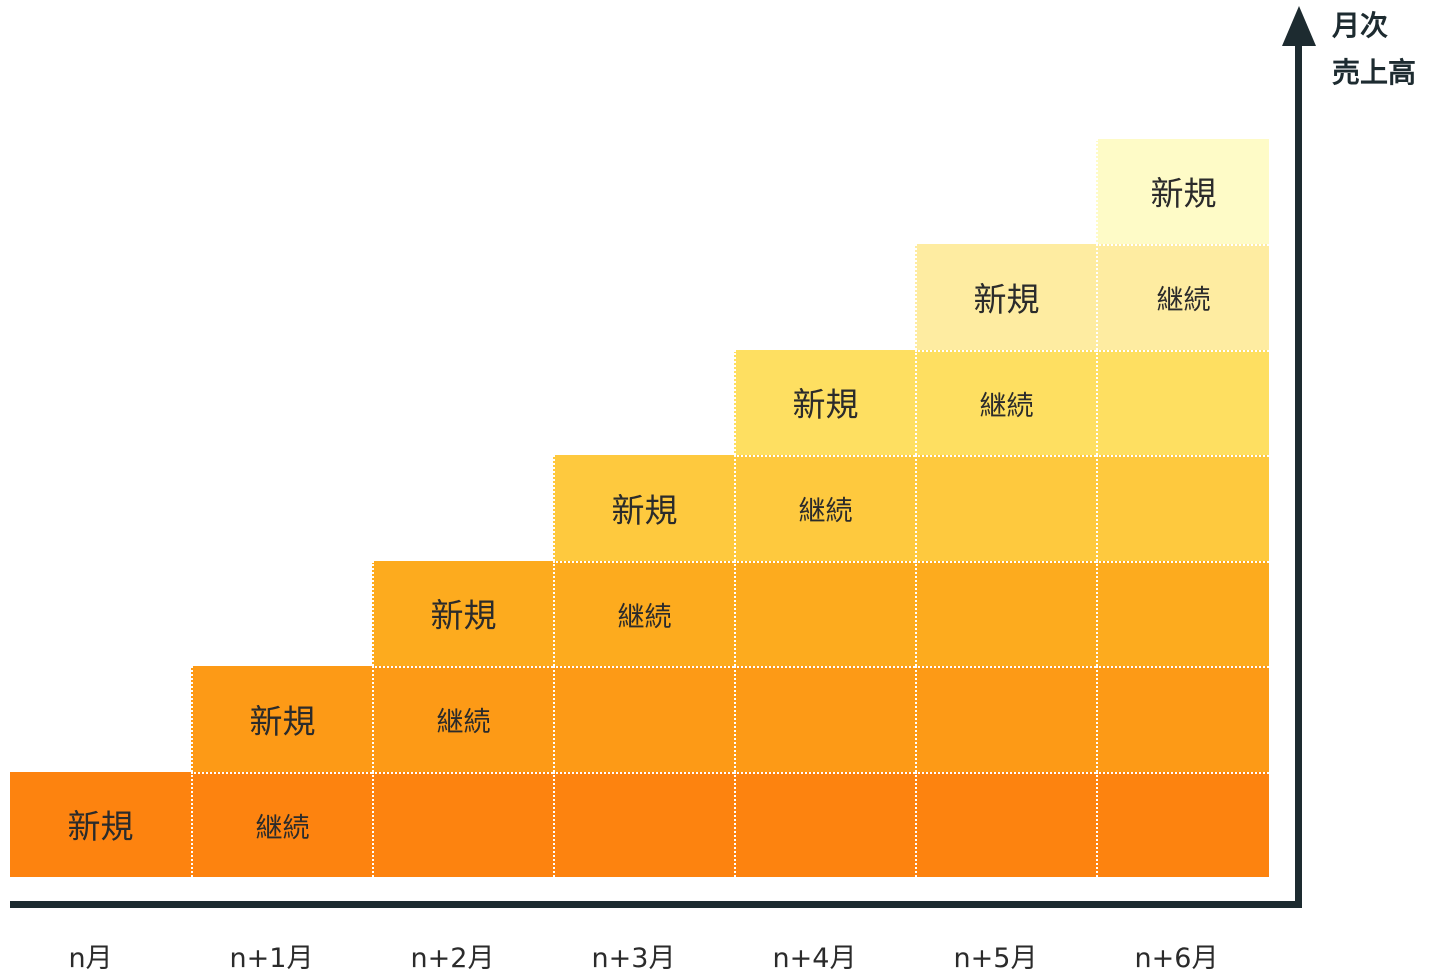 This screenshot has width=1435, height=975. I want to click on month-label: n+1月, so click(271, 958).